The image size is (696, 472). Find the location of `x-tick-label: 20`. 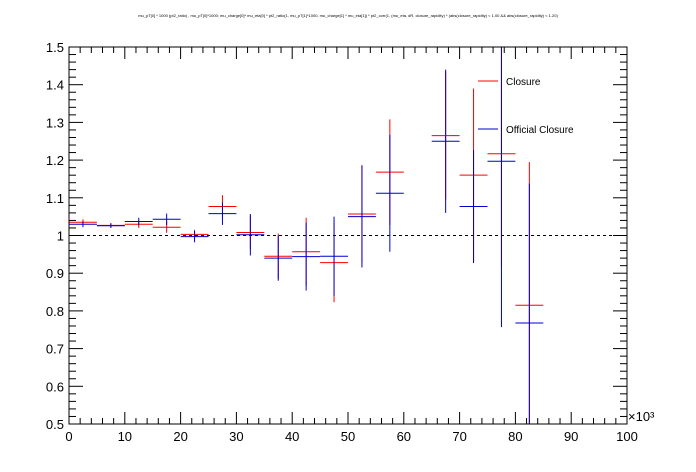

x-tick-label: 20 is located at coordinates (180, 436).